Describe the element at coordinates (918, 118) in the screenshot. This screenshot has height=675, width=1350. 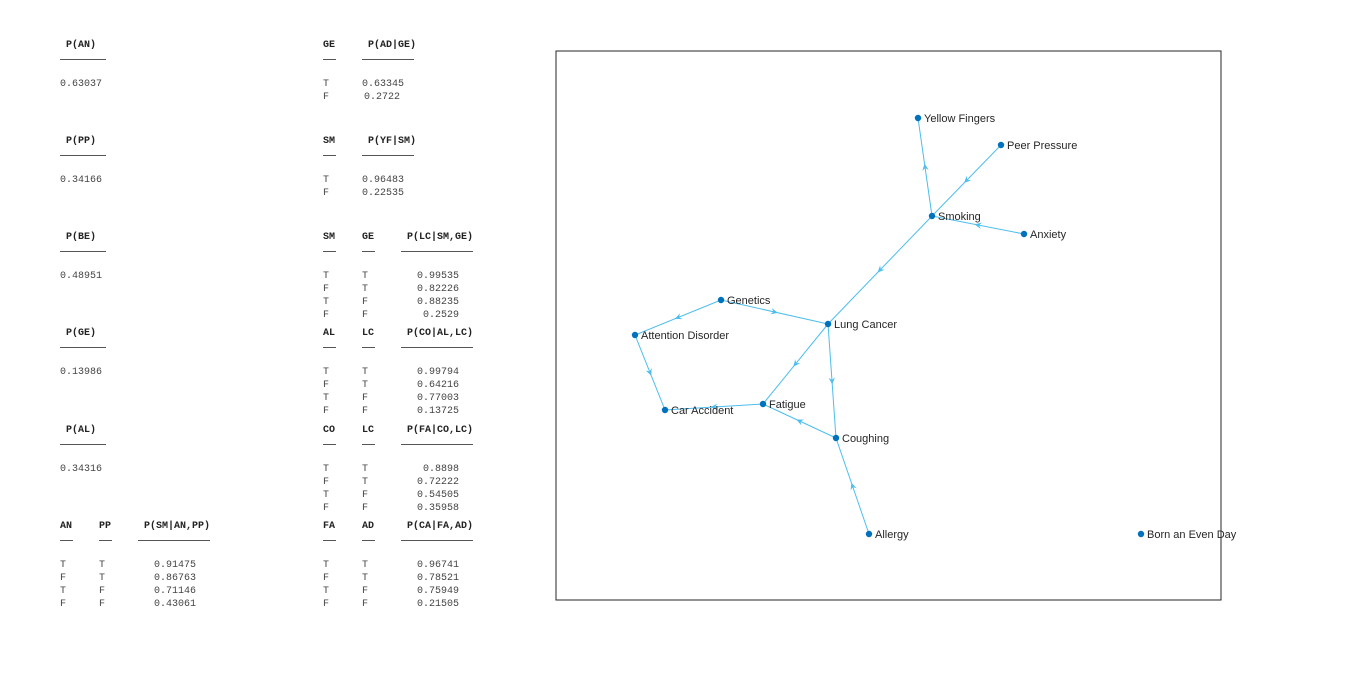
I see `node-yf` at that location.